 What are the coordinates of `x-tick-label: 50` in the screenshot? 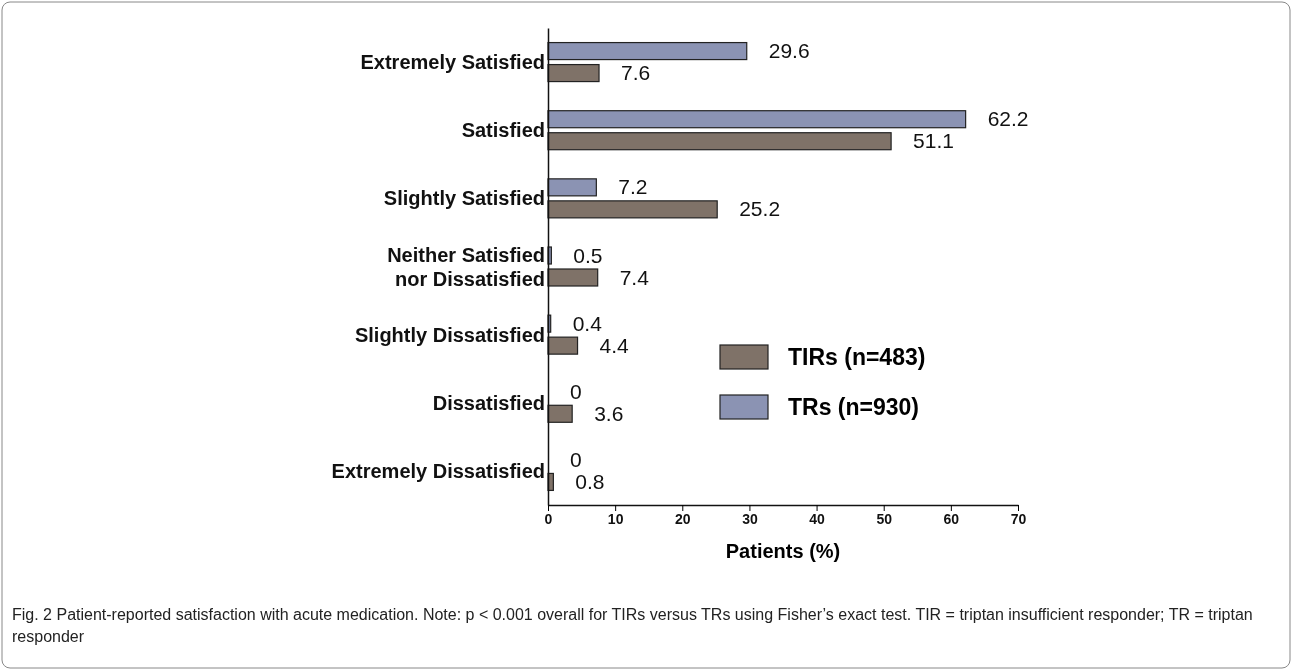 It's located at (884, 518).